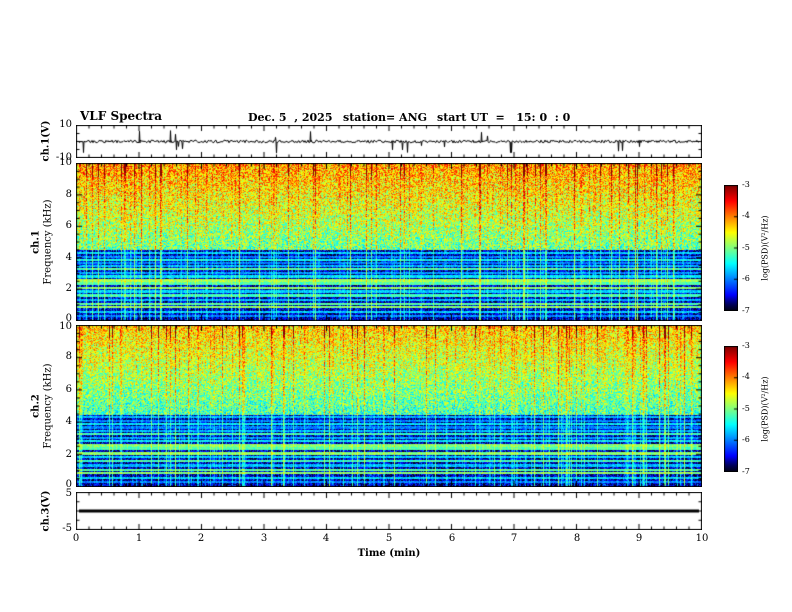 The width and height of the screenshot is (792, 612). What do you see at coordinates (731, 409) in the screenshot?
I see `colorbar2-canvas` at bounding box center [731, 409].